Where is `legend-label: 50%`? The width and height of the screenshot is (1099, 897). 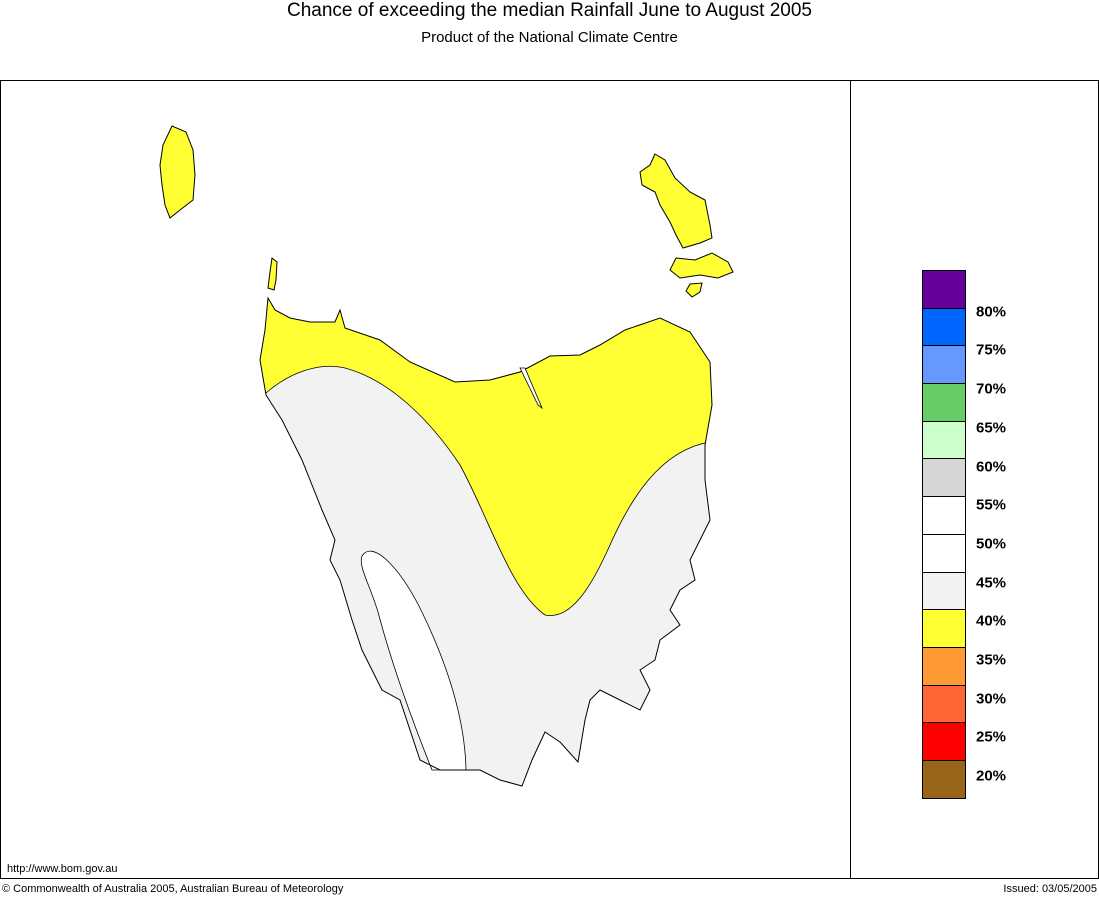 legend-label: 50% is located at coordinates (991, 544).